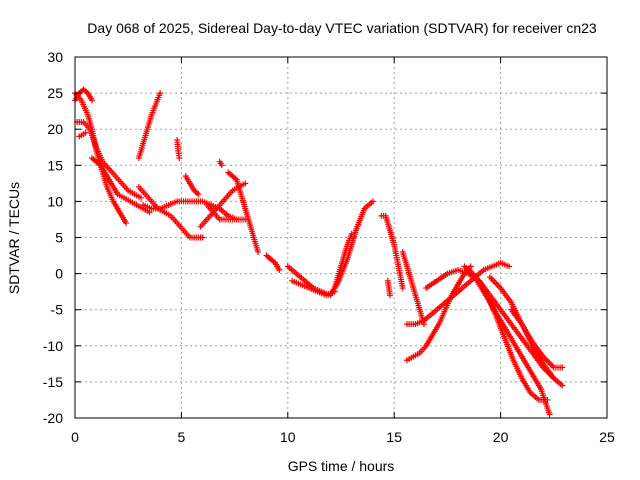 The image size is (640, 480). Describe the element at coordinates (341, 466) in the screenshot. I see `x-axis-label: GPS time / hours` at that location.